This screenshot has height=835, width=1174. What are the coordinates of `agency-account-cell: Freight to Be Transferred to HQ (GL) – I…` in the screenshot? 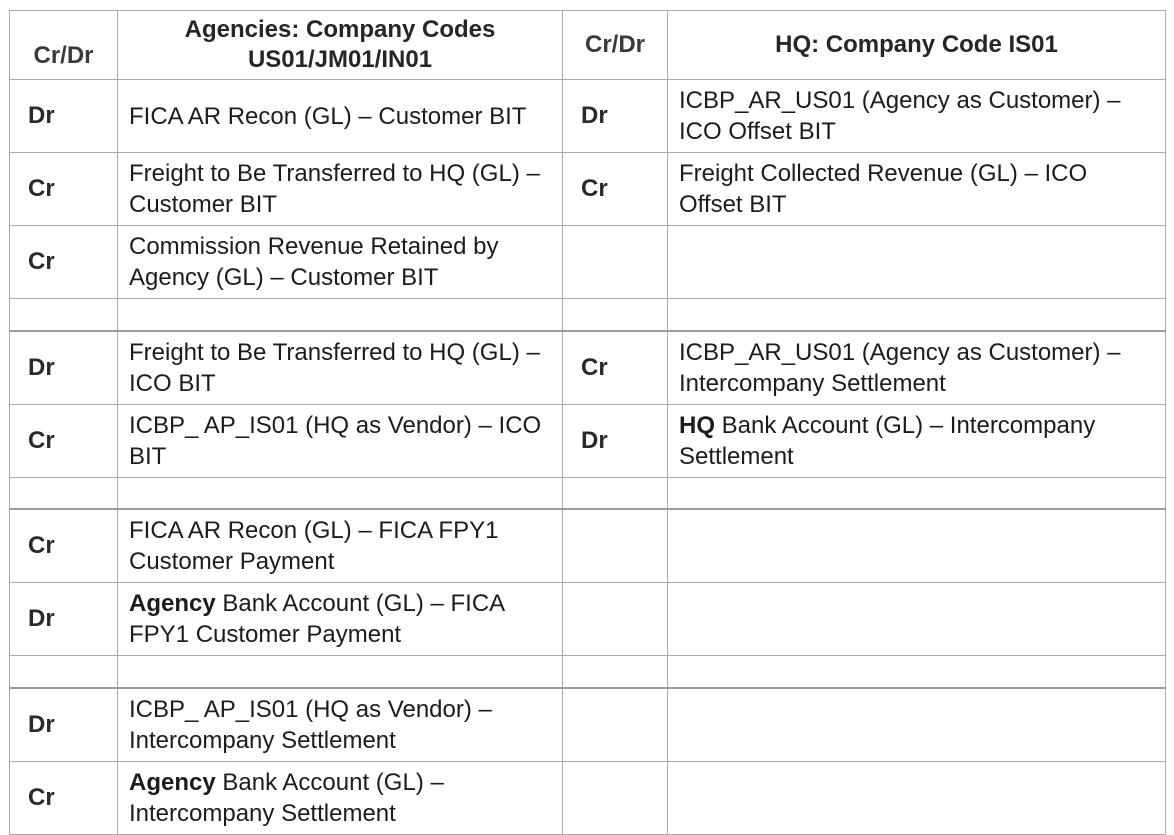 It's located at (340, 367).